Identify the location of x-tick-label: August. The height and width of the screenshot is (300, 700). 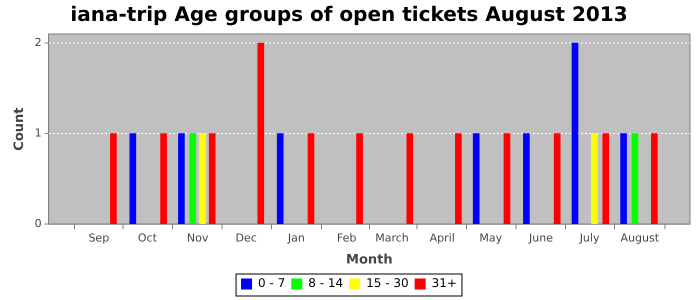
(640, 238).